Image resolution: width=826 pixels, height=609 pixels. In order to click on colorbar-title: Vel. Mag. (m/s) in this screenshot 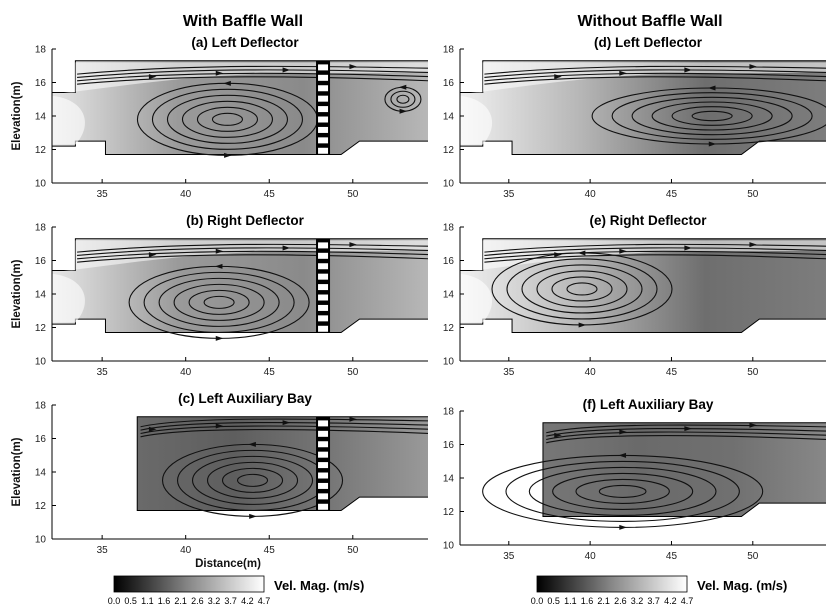, I will do `click(742, 585)`.